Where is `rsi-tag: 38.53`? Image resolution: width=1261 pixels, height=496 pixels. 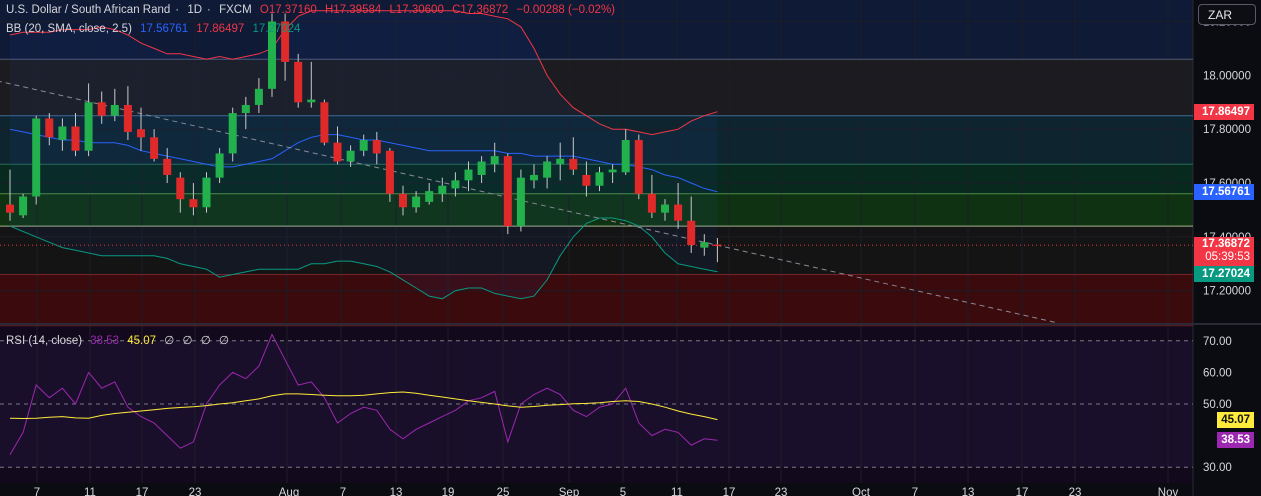
rsi-tag: 38.53 is located at coordinates (1235, 440).